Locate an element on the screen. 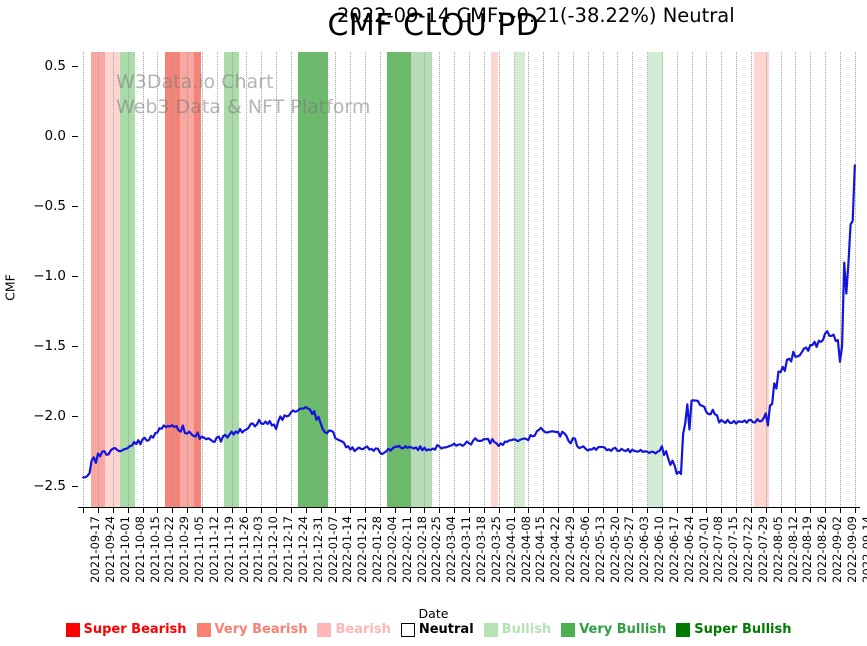  legend-item: Very Bullish is located at coordinates (613, 629).